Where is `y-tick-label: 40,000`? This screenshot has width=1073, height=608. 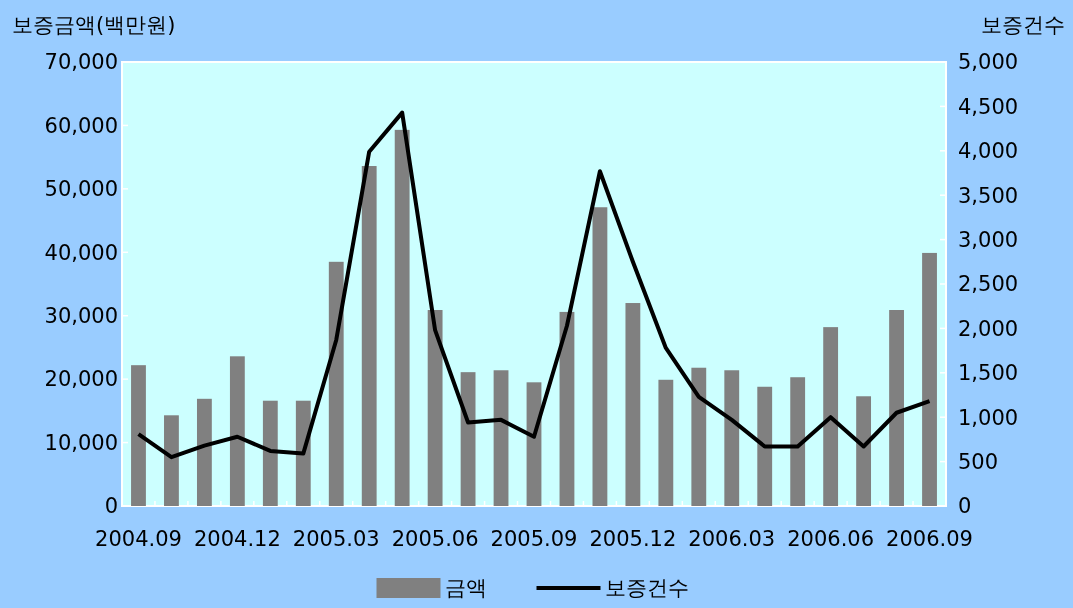 y-tick-label: 40,000 is located at coordinates (81, 252).